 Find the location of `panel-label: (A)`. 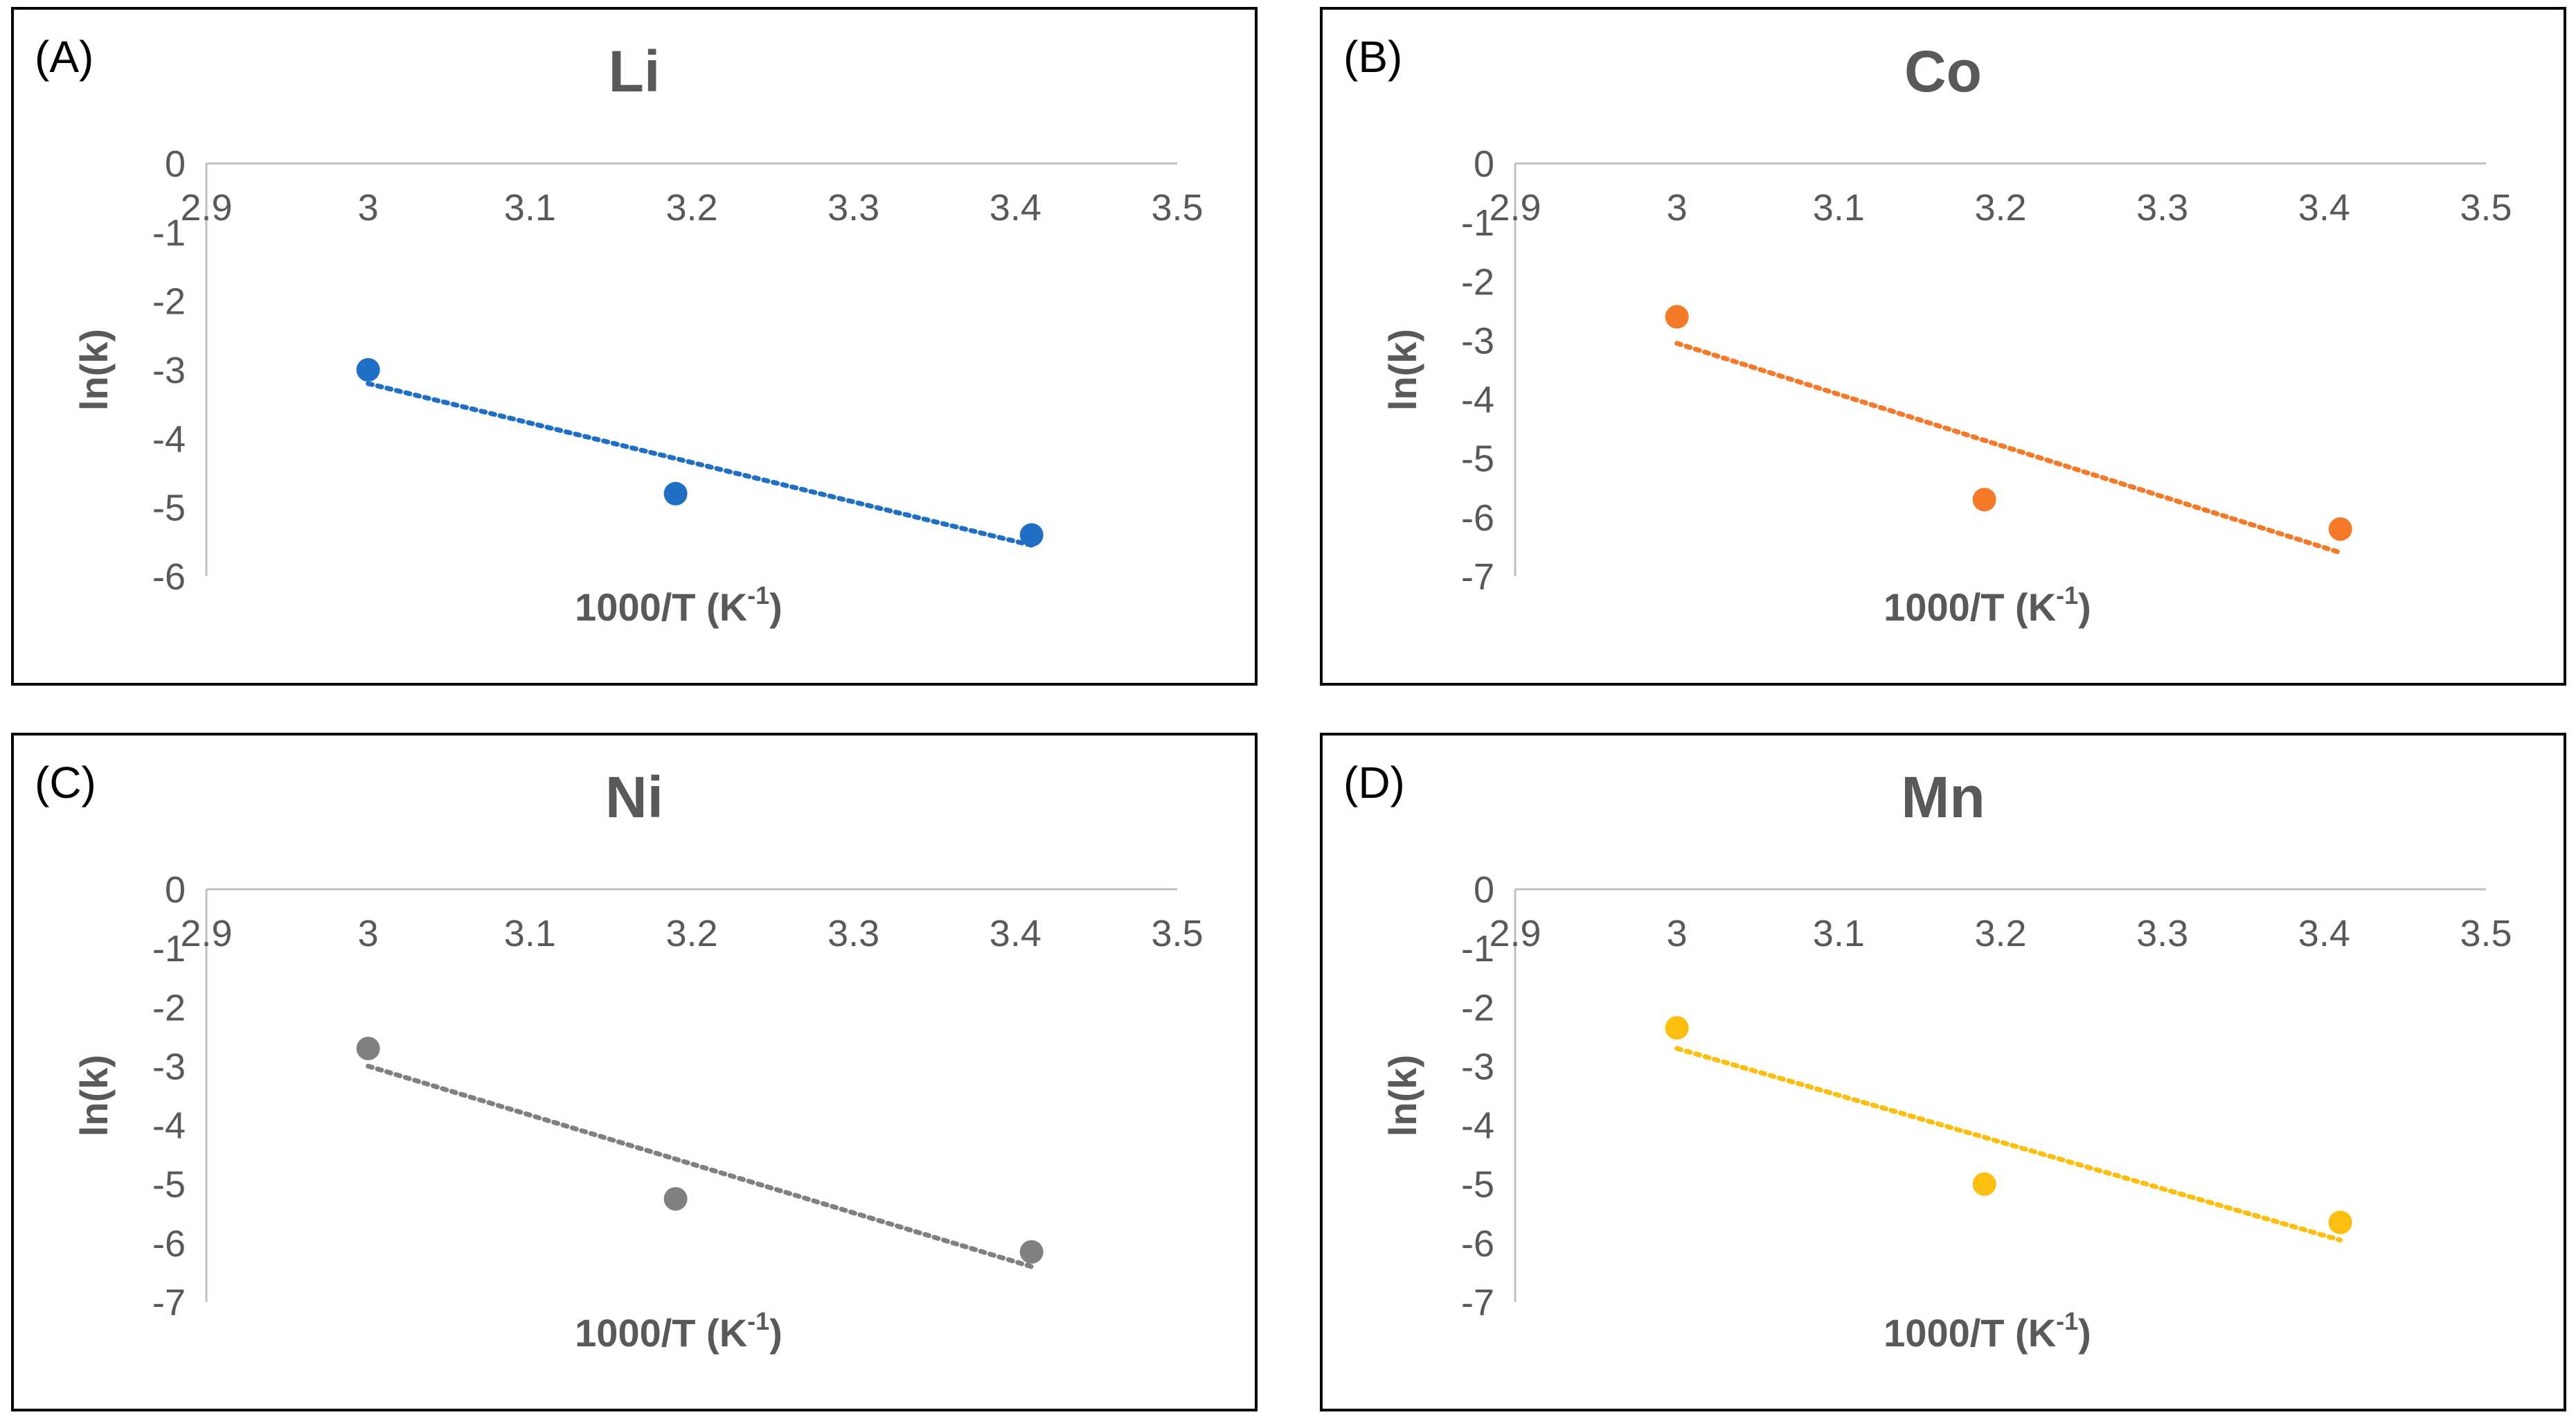

panel-label: (A) is located at coordinates (64, 57).